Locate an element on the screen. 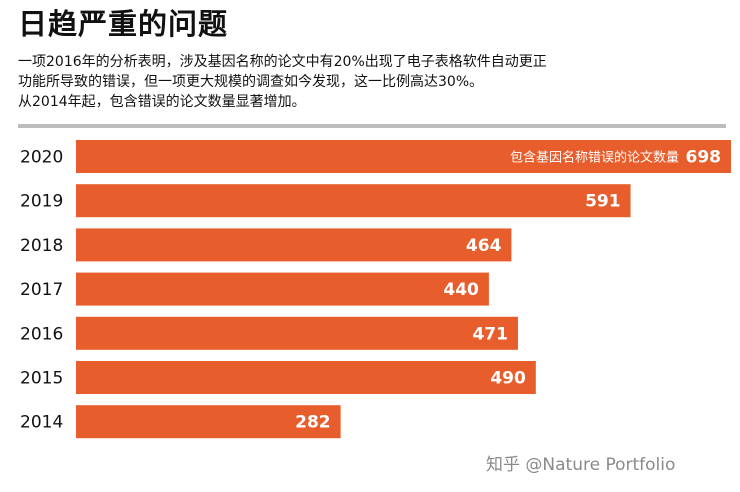 The width and height of the screenshot is (740, 492). value-label: 471 is located at coordinates (490, 334).